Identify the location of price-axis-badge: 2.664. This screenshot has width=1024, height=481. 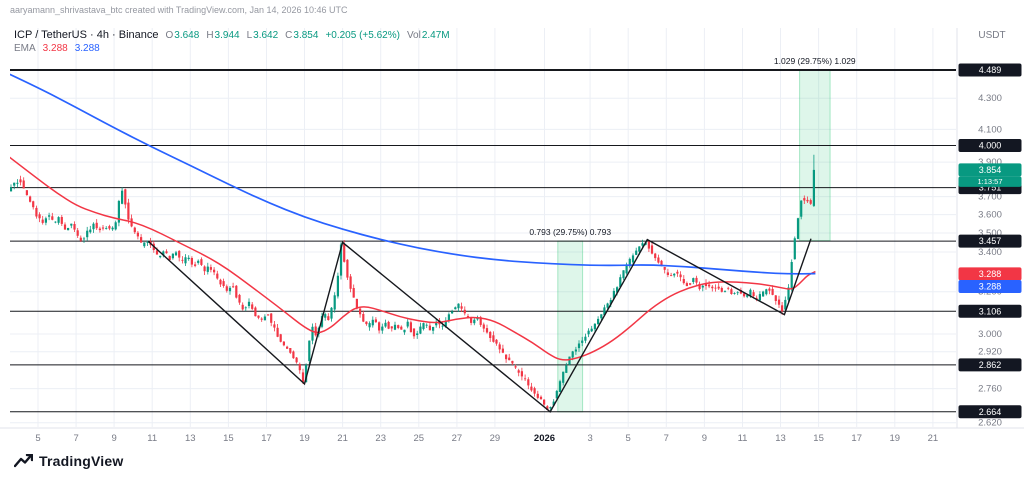
(990, 412).